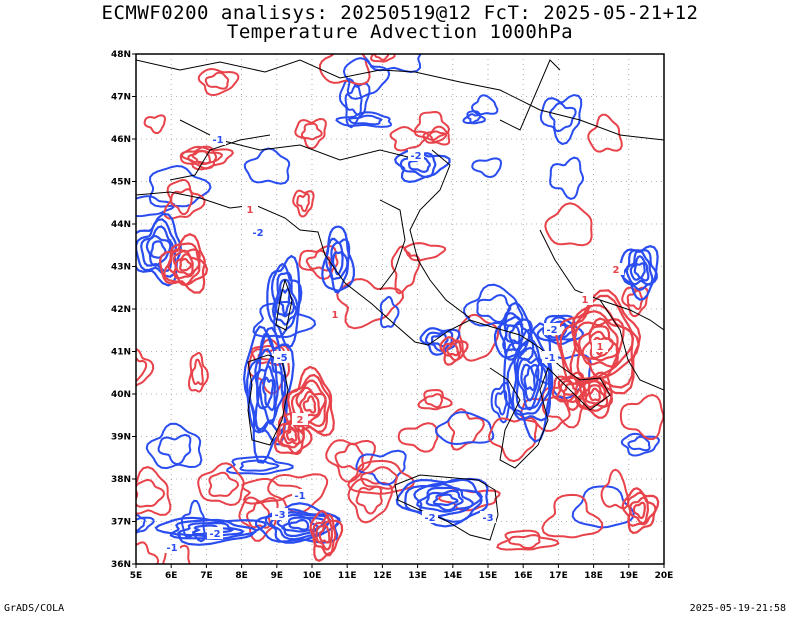 The image size is (800, 618). Describe the element at coordinates (136, 576) in the screenshot. I see `lon-tick-label: 5E` at that location.